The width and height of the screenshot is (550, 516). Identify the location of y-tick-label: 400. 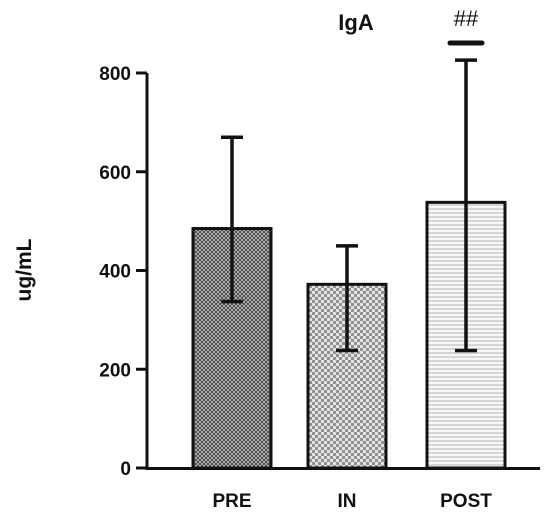
(115, 272).